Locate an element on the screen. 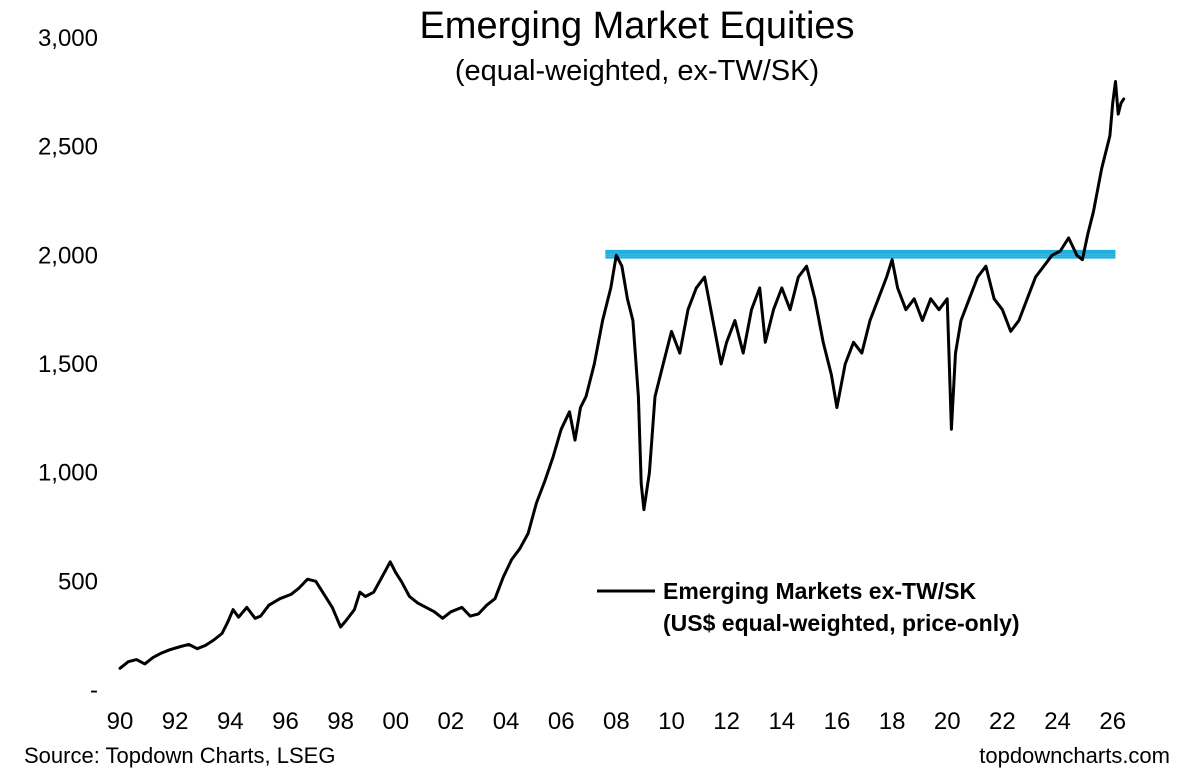 Image resolution: width=1200 pixels, height=776 pixels. x-tick-label: 16 is located at coordinates (837, 721).